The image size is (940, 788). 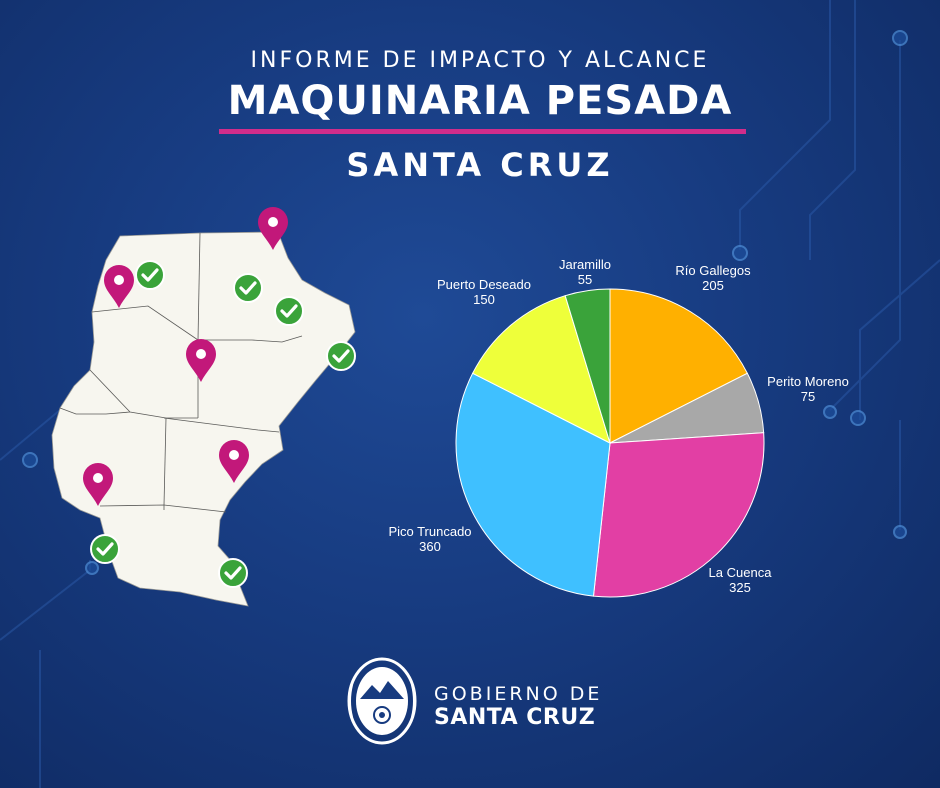 What do you see at coordinates (484, 299) in the screenshot?
I see `slice-value-4: 150` at bounding box center [484, 299].